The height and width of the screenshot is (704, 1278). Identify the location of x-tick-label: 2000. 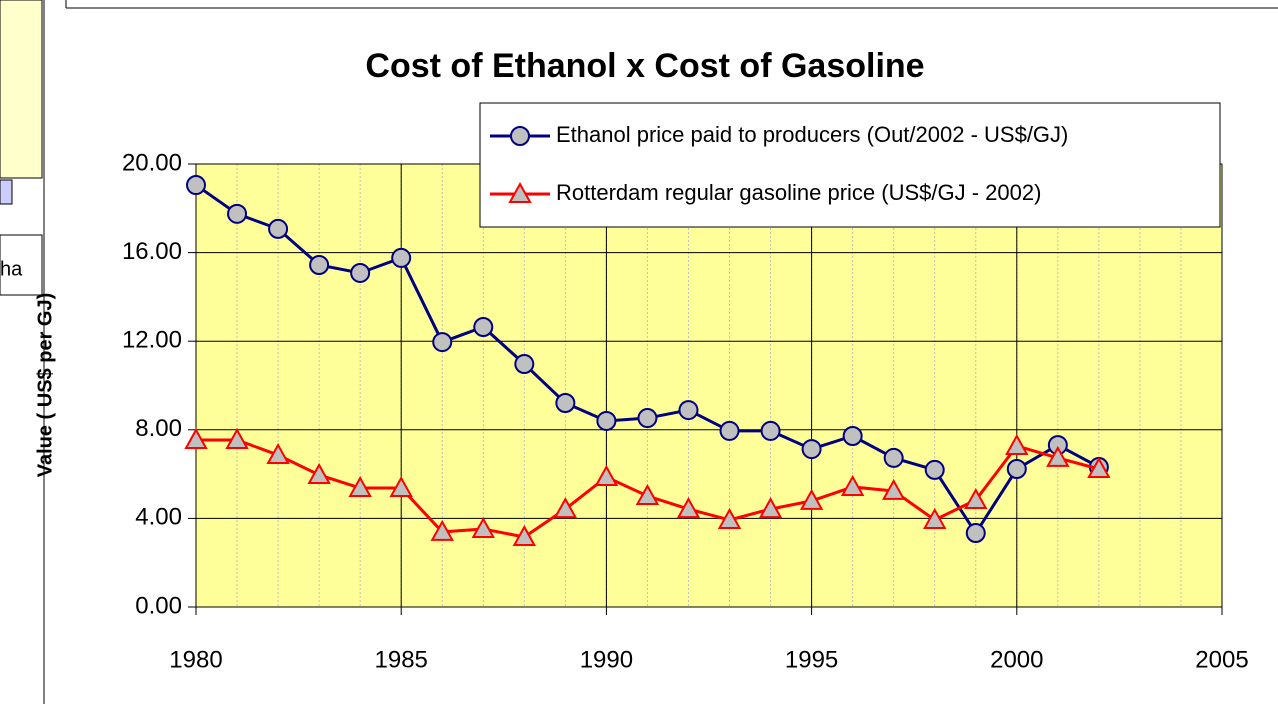
(1016, 659).